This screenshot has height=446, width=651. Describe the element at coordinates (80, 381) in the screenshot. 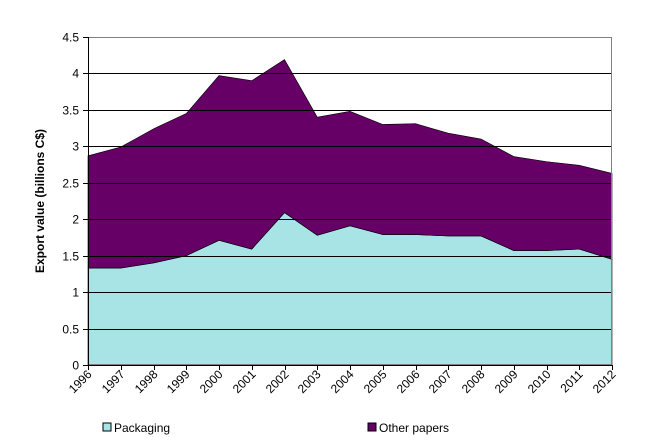

I see `x-tick-label: 1996` at that location.